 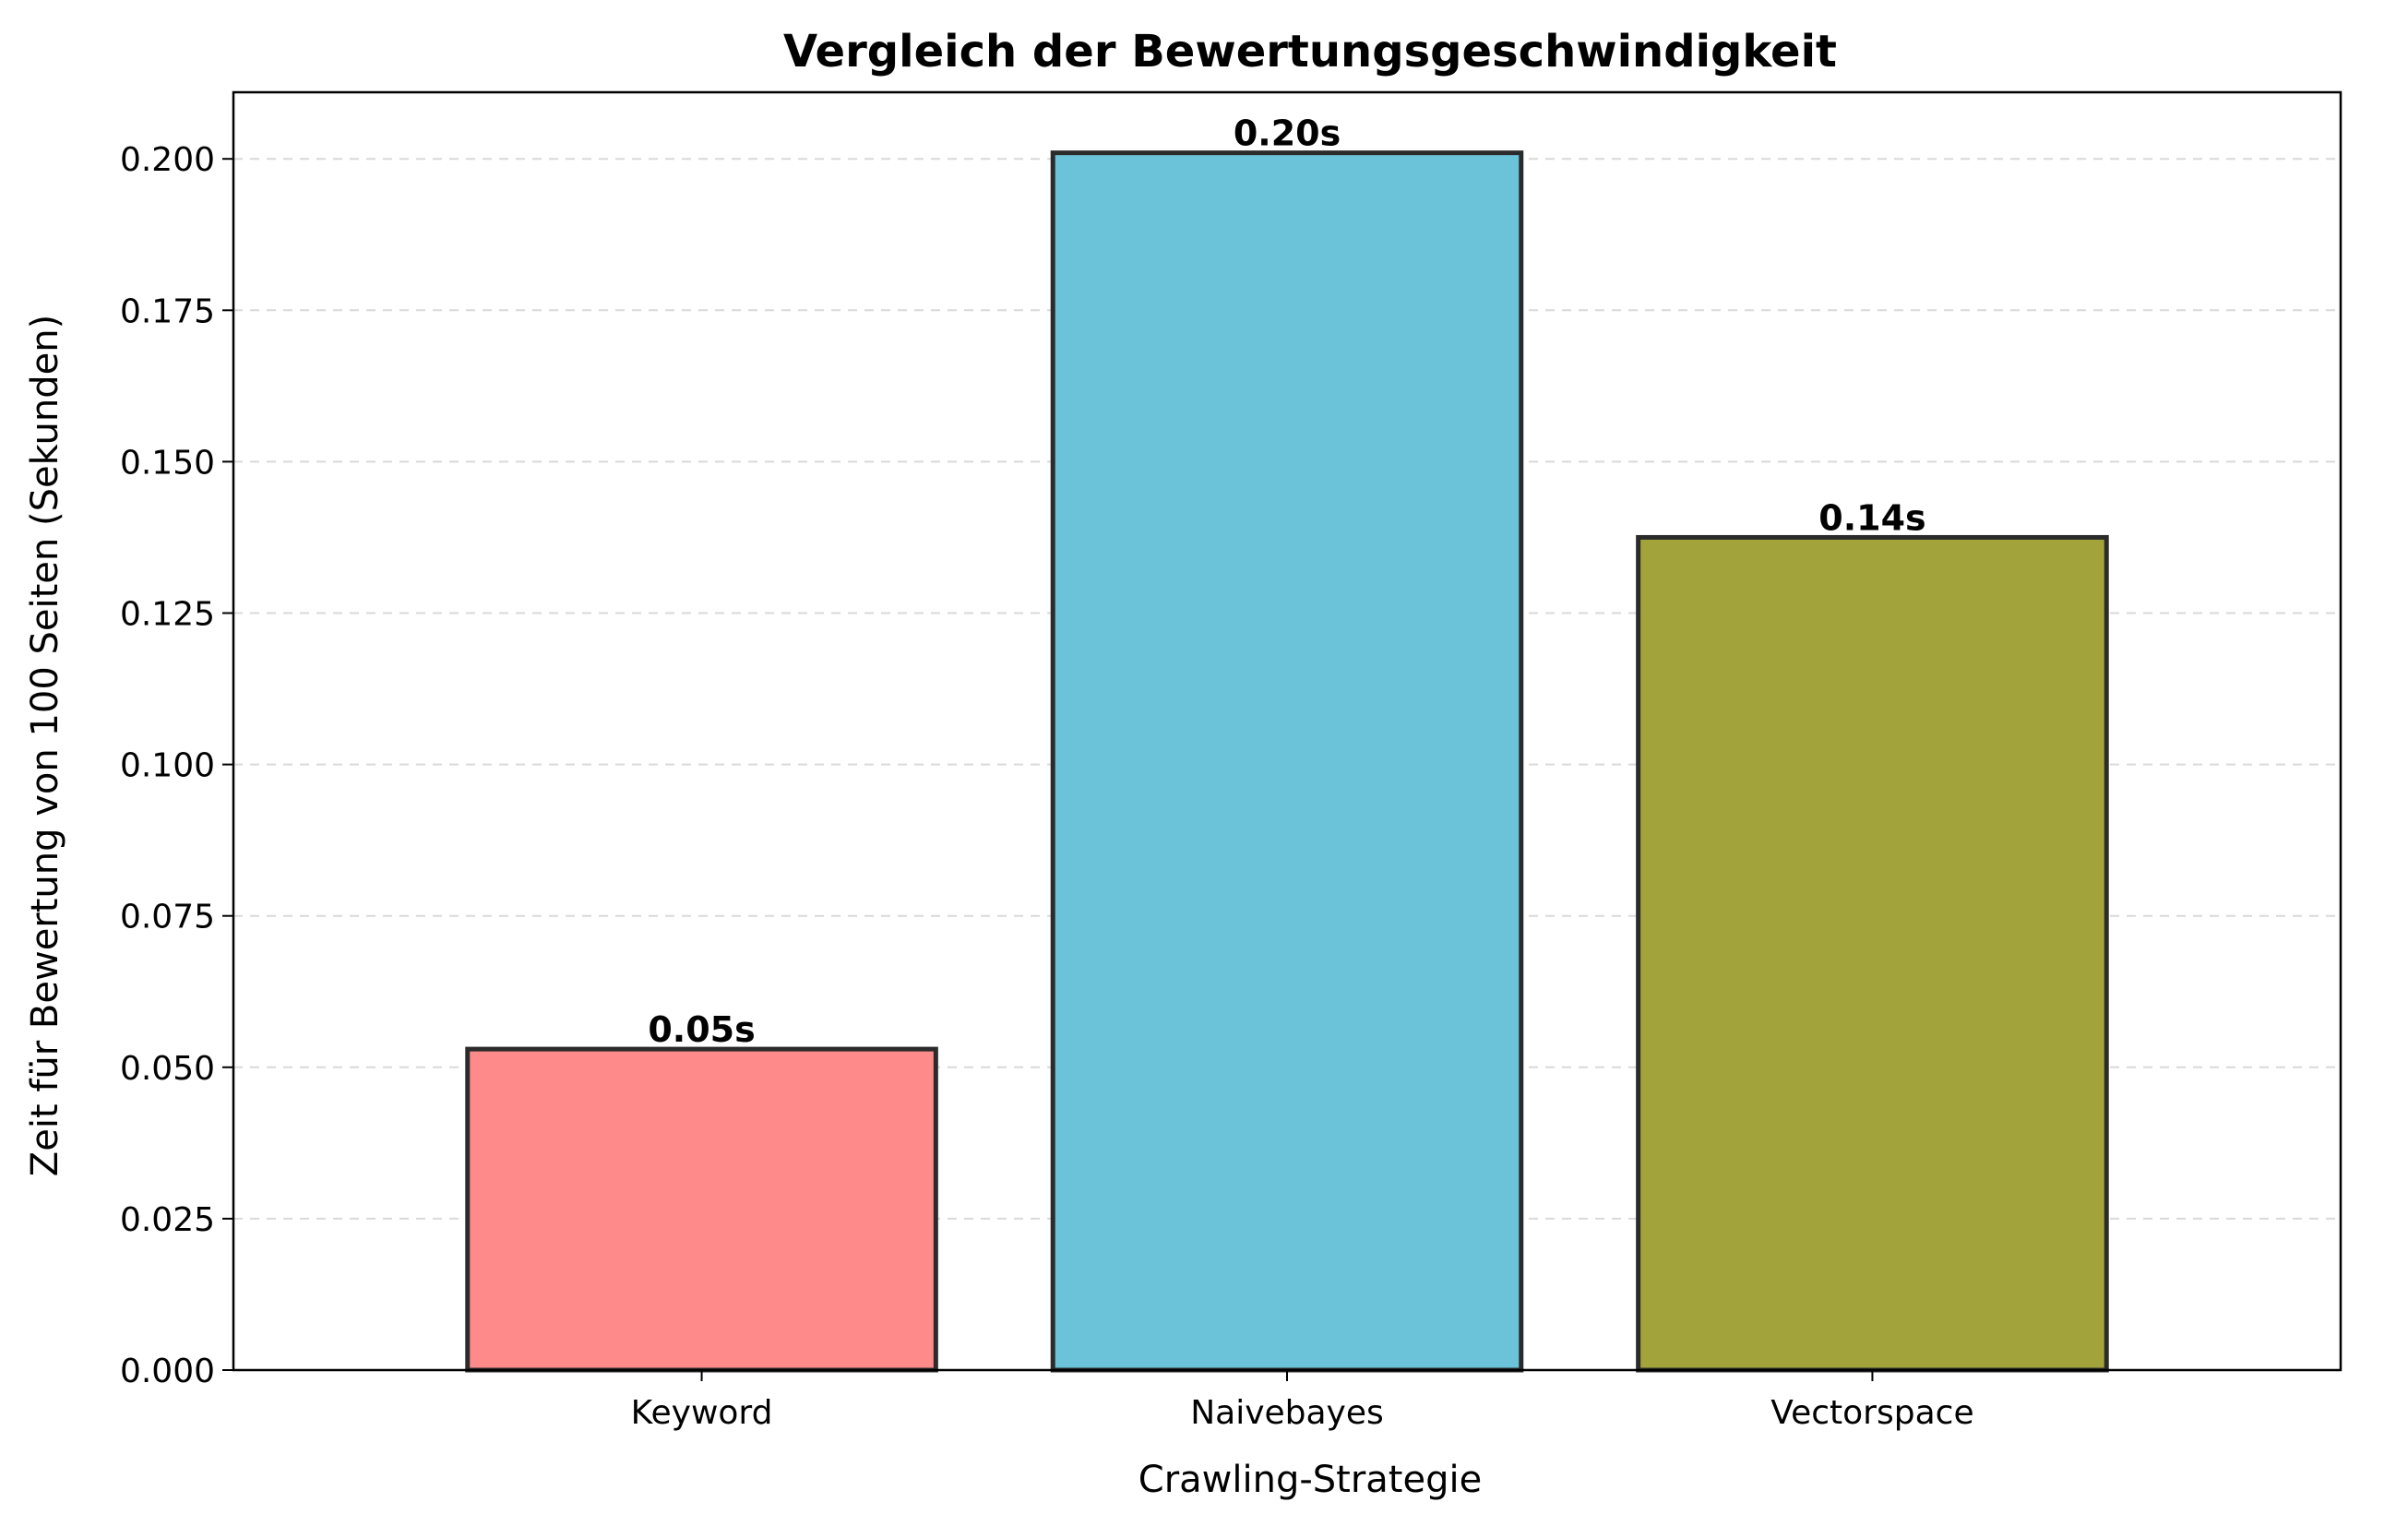 What do you see at coordinates (167, 766) in the screenshot?
I see `y-tick-label: 0.100` at bounding box center [167, 766].